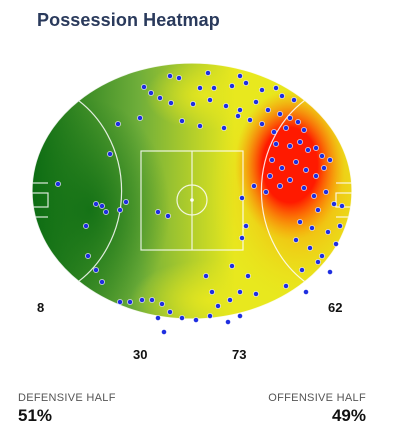 The width and height of the screenshot is (412, 433). Describe the element at coordinates (239, 354) in the screenshot. I see `zone-label-right-centre: 73` at that location.